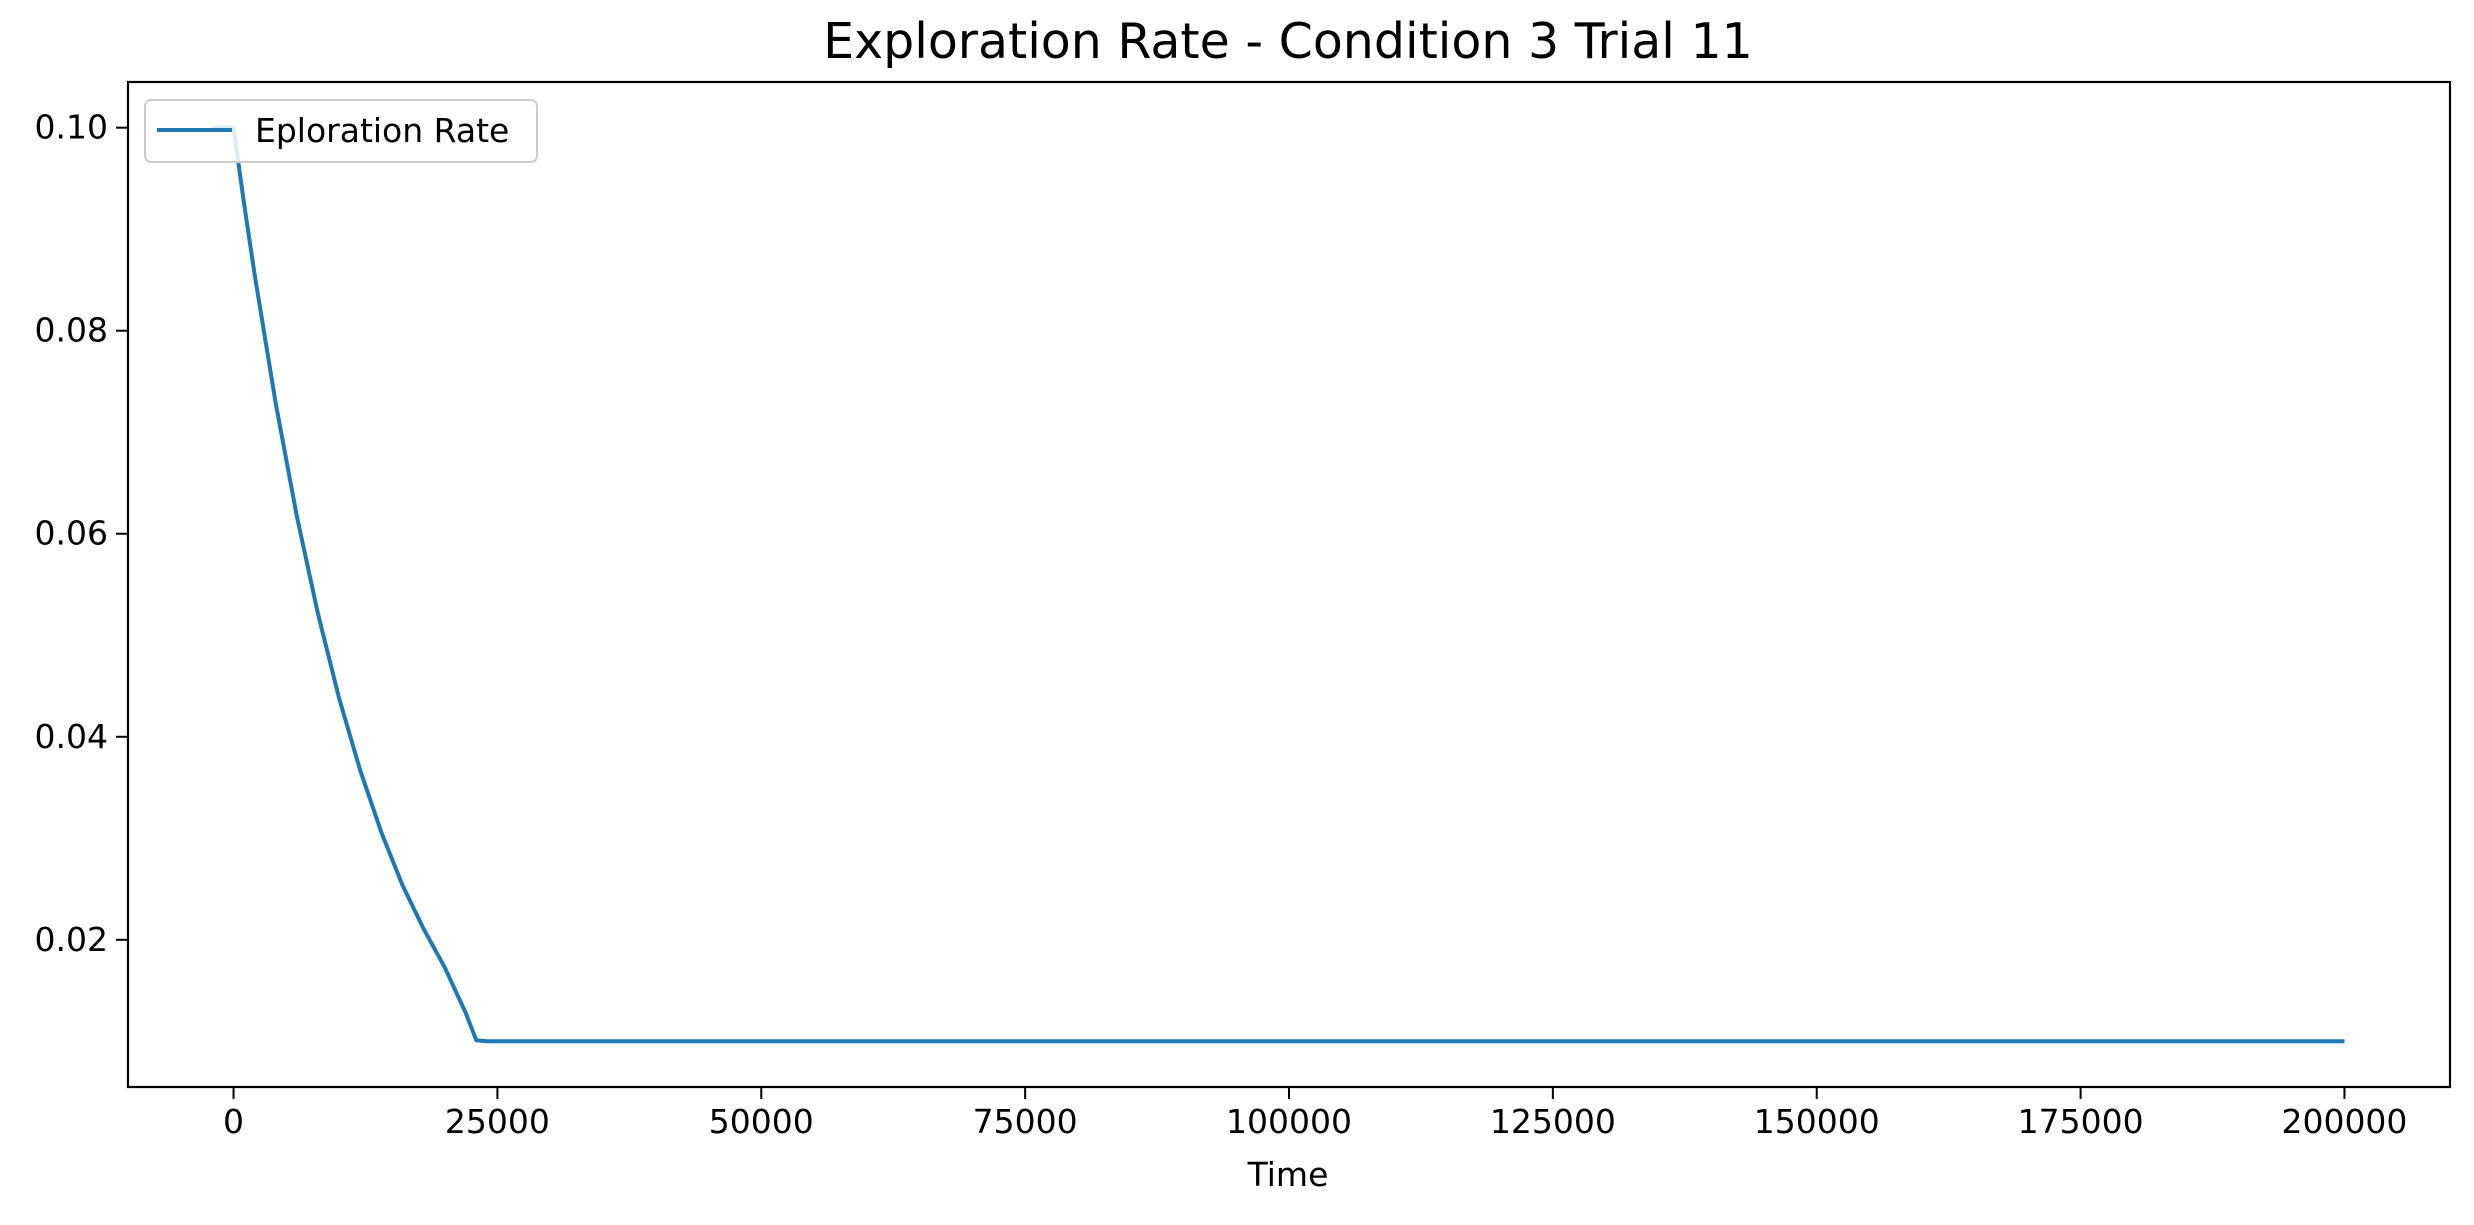  What do you see at coordinates (71, 939) in the screenshot?
I see `y-tick-label: 0.02` at bounding box center [71, 939].